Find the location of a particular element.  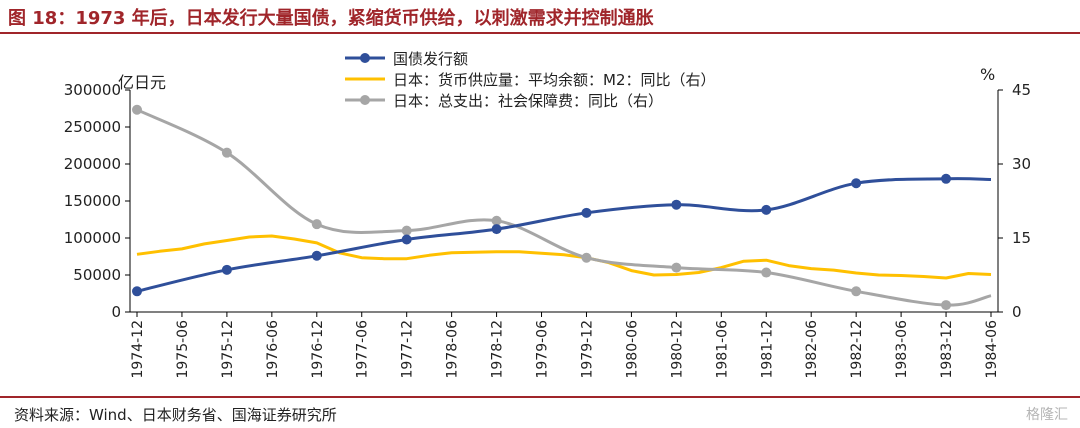

x-tick-label: 1974-12 is located at coordinates (138, 349).